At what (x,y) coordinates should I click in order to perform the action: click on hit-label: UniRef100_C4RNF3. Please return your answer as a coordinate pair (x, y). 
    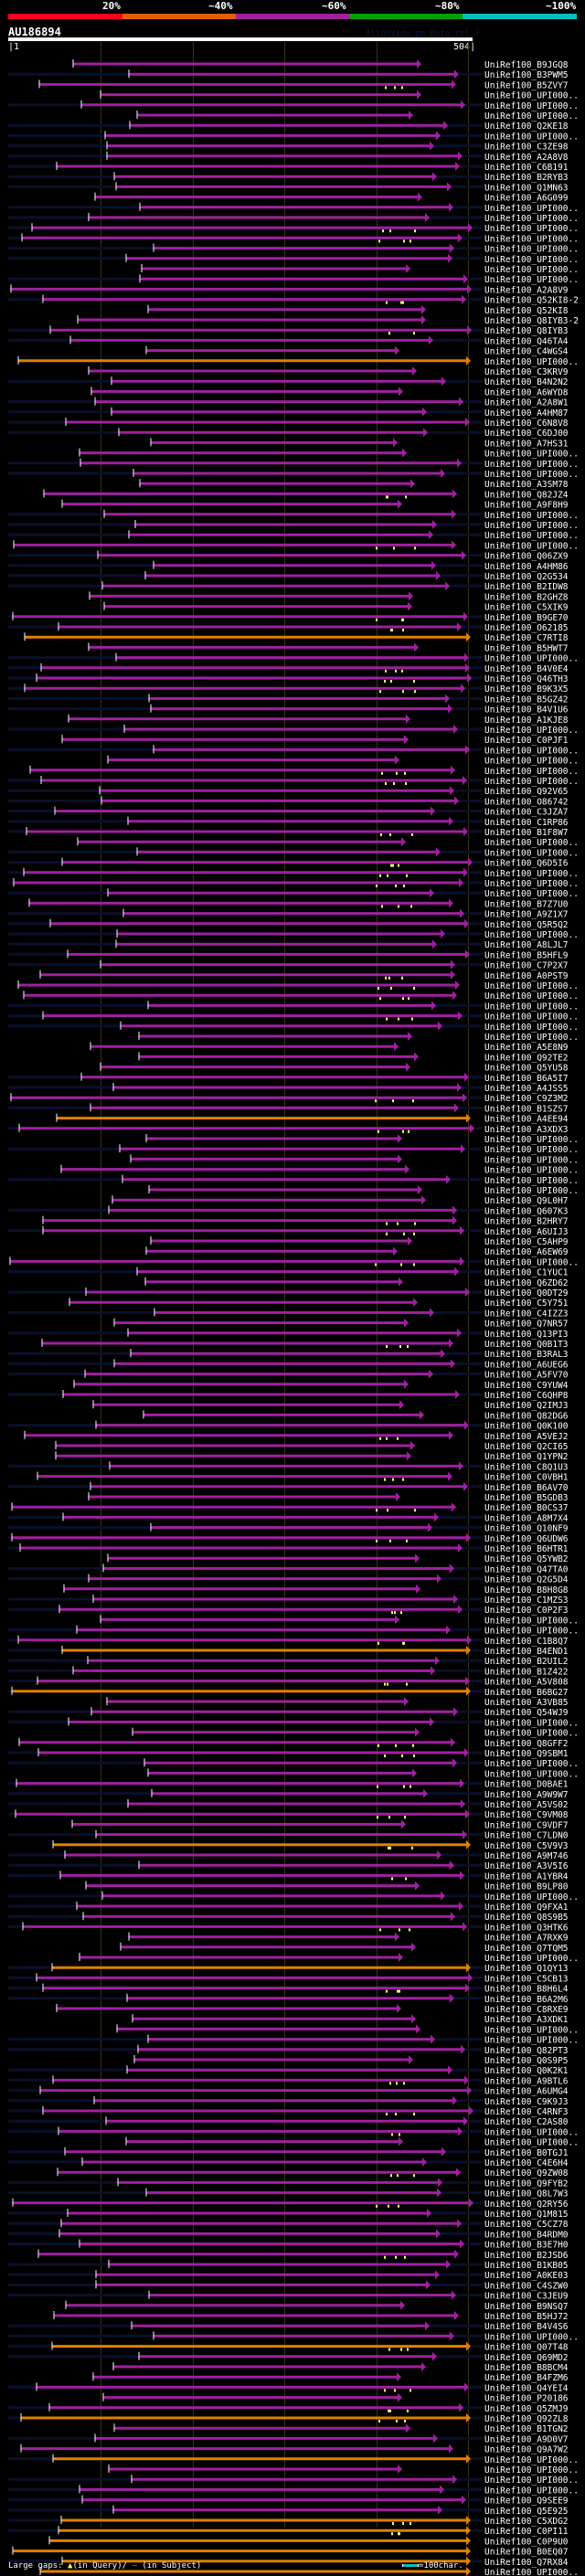
    Looking at the image, I should click on (527, 2112).